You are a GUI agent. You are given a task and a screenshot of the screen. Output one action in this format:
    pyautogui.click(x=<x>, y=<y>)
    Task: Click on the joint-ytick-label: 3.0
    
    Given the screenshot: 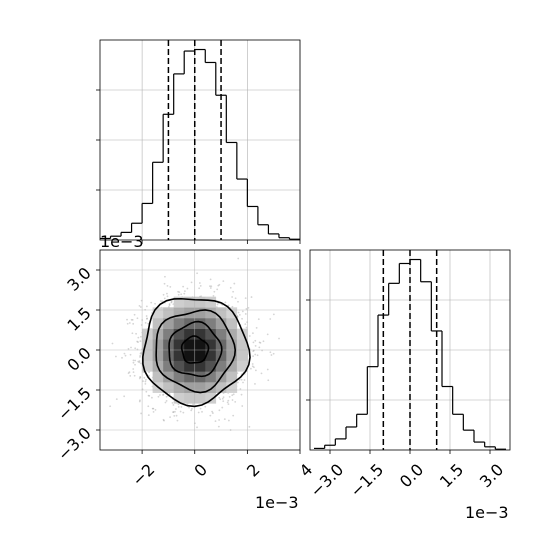 What is the action you would take?
    pyautogui.click(x=78, y=278)
    